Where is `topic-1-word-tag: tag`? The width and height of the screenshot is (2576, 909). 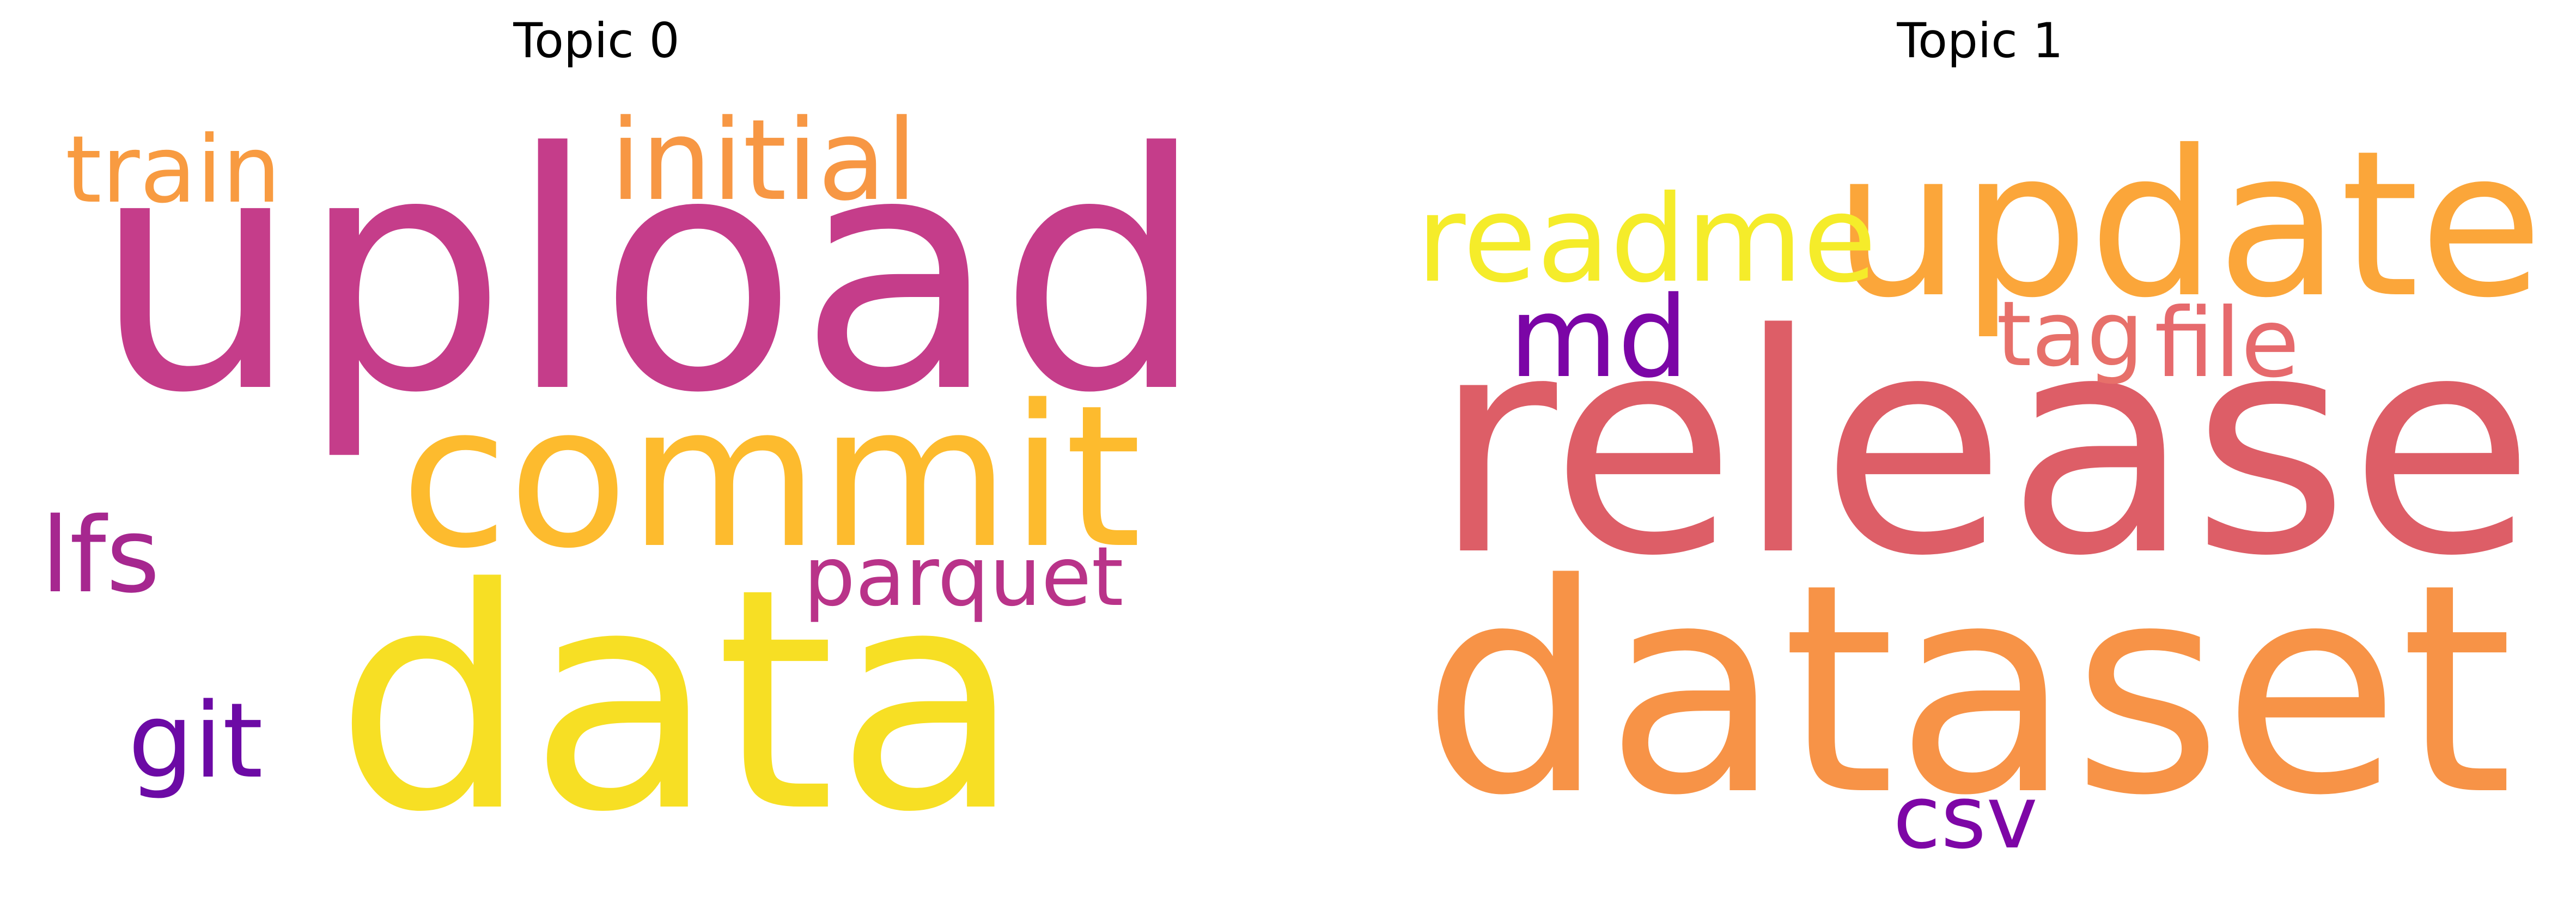
topic-1-word-tag: tag is located at coordinates (2070, 334).